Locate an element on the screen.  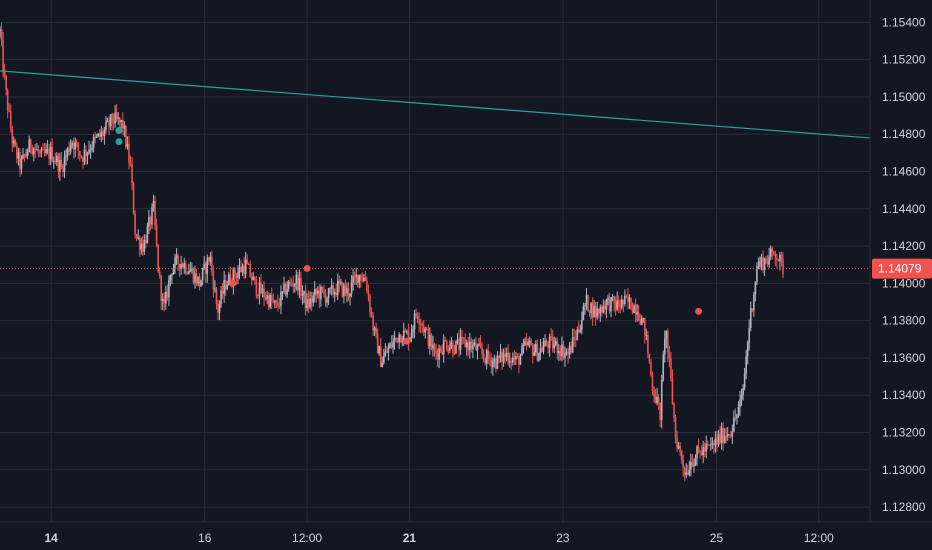
y-tick-label: 1.15000 is located at coordinates (904, 97).